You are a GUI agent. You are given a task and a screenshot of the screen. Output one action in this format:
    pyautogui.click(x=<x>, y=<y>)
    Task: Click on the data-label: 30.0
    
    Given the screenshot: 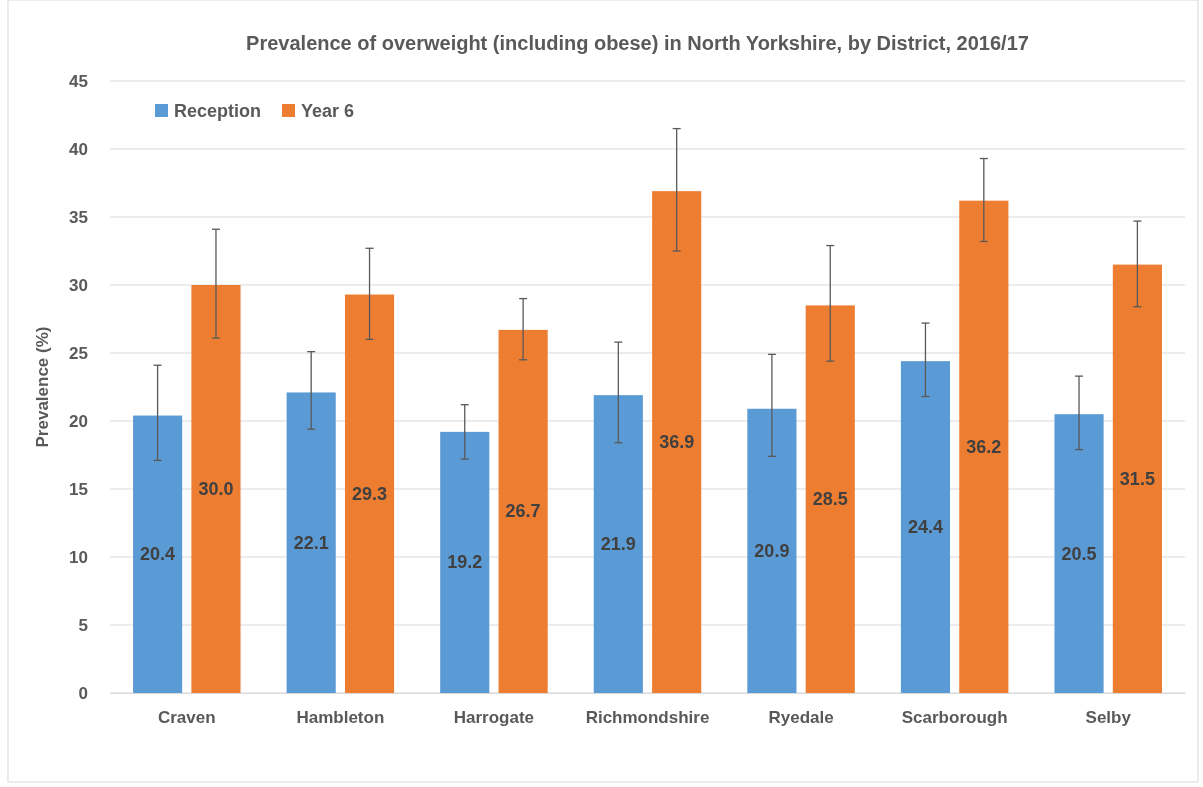 What is the action you would take?
    pyautogui.click(x=216, y=489)
    